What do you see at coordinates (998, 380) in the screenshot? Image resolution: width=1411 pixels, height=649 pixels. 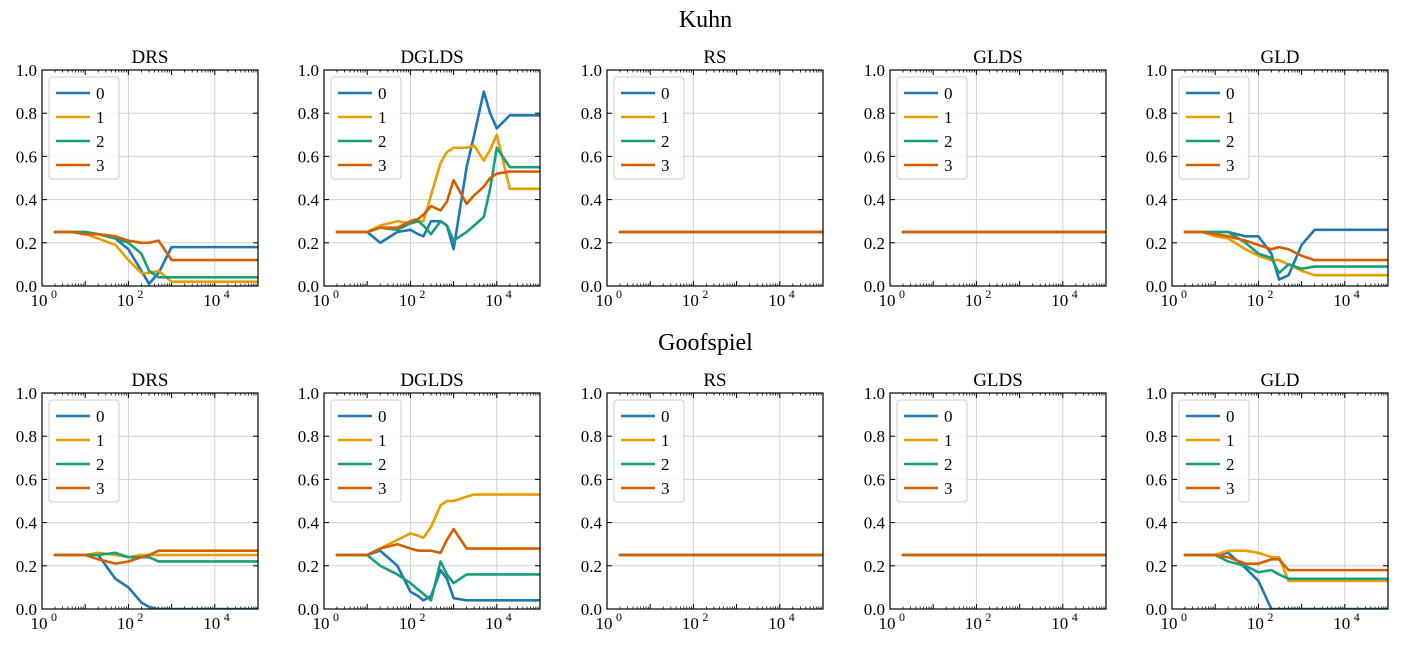 I see `panel-title: GLDS` at bounding box center [998, 380].